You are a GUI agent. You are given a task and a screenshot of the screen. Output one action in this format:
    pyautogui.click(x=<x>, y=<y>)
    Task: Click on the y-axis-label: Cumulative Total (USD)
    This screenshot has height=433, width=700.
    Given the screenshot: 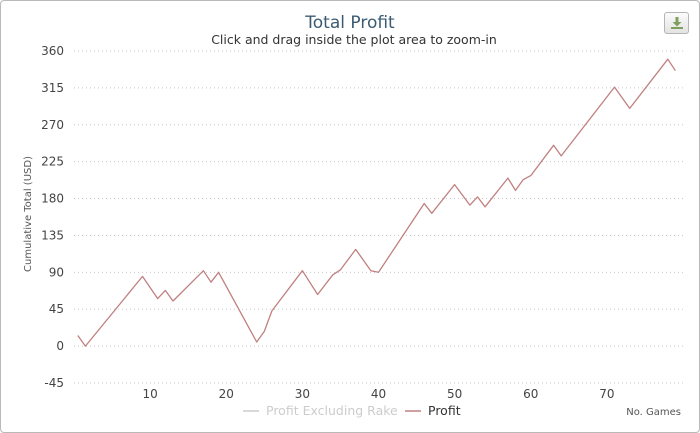 What is the action you would take?
    pyautogui.click(x=28, y=214)
    